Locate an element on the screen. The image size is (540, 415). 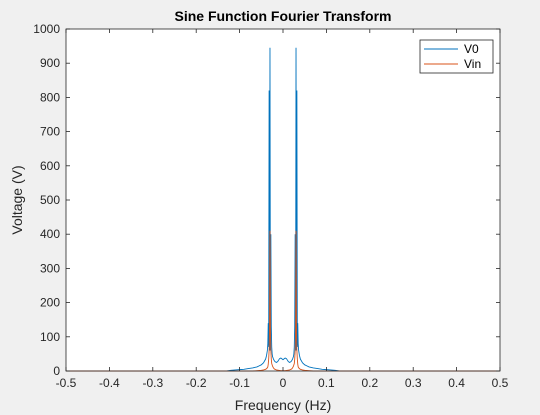
x-tick-label: -0.1 is located at coordinates (239, 383).